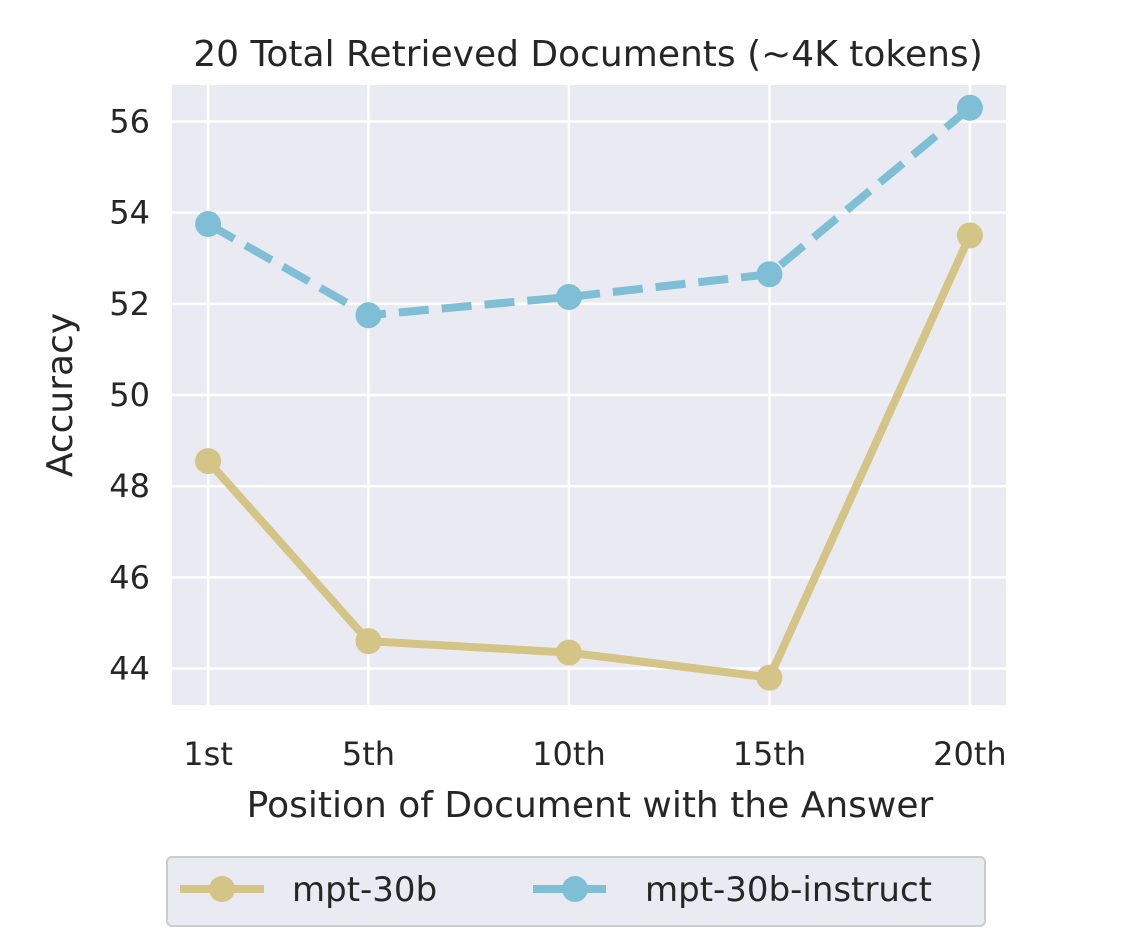 The width and height of the screenshot is (1136, 950). I want to click on y-tick-label: 48, so click(129, 486).